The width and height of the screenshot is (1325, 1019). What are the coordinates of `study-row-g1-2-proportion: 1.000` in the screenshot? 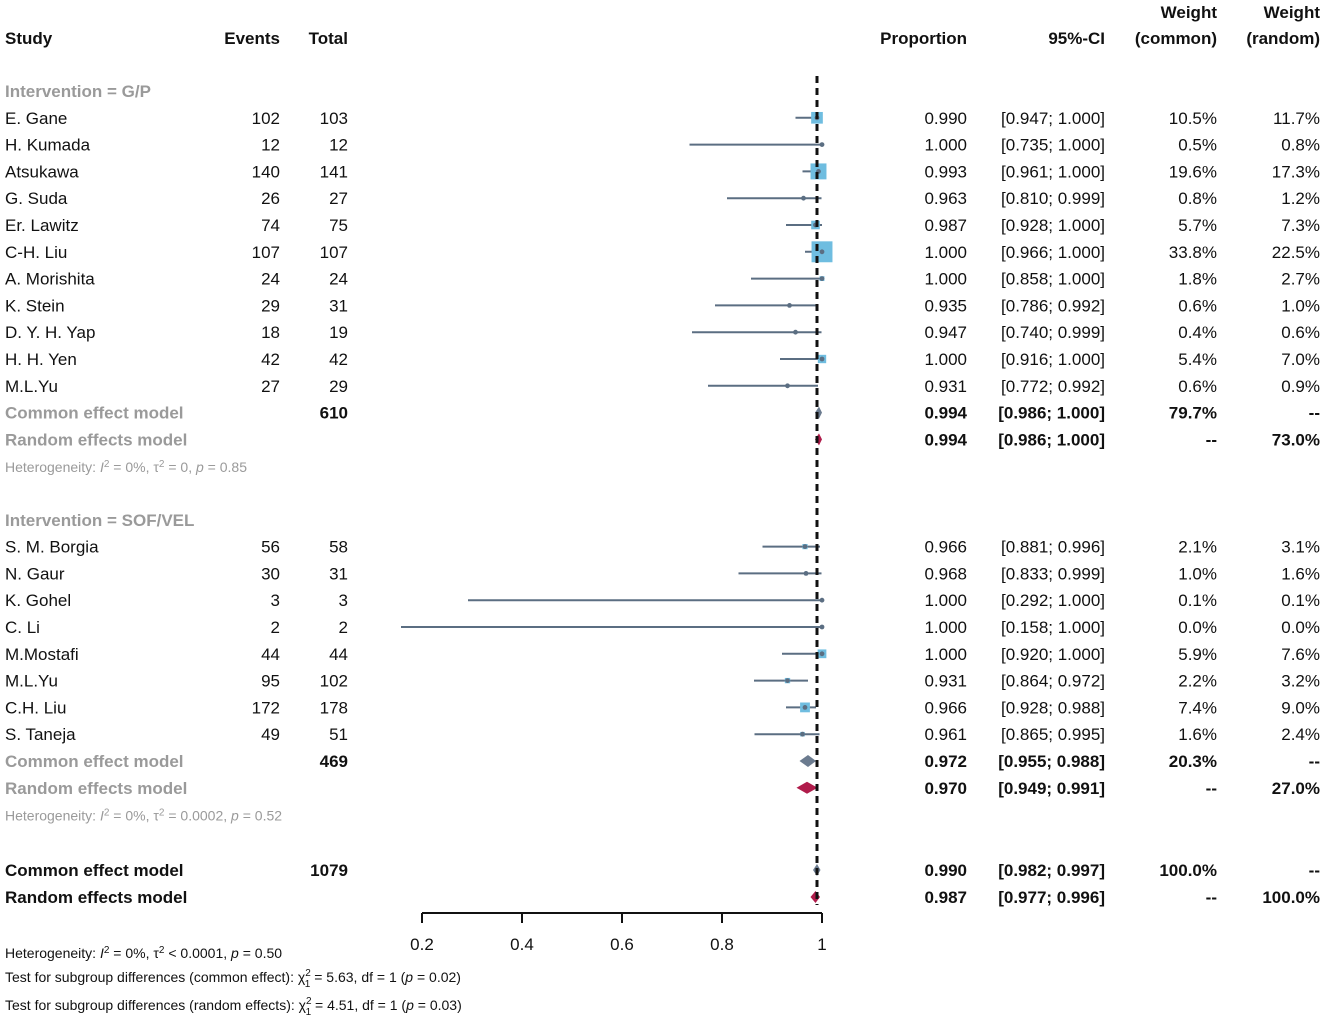 It's located at (945, 145).